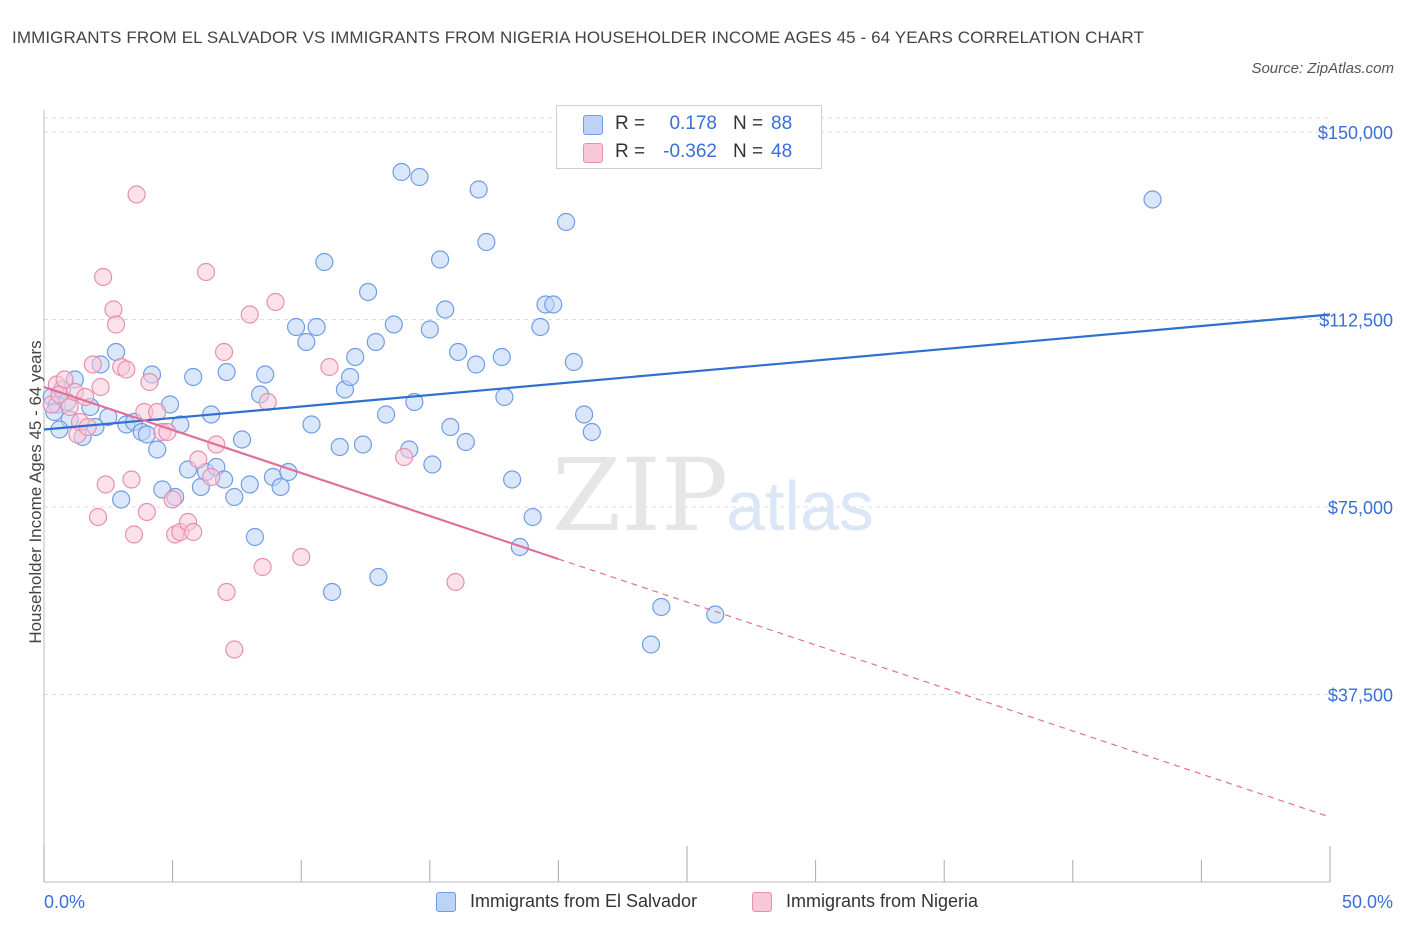  What do you see at coordinates (687, 372) in the screenshot?
I see `trend-line-el-salvador` at bounding box center [687, 372].